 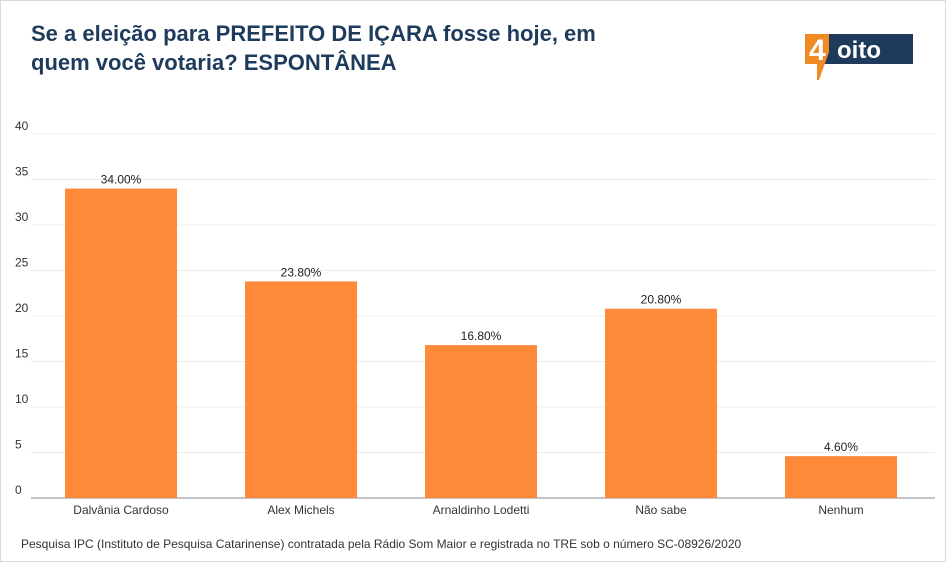 What do you see at coordinates (121, 180) in the screenshot?
I see `data-label: 34.00%` at bounding box center [121, 180].